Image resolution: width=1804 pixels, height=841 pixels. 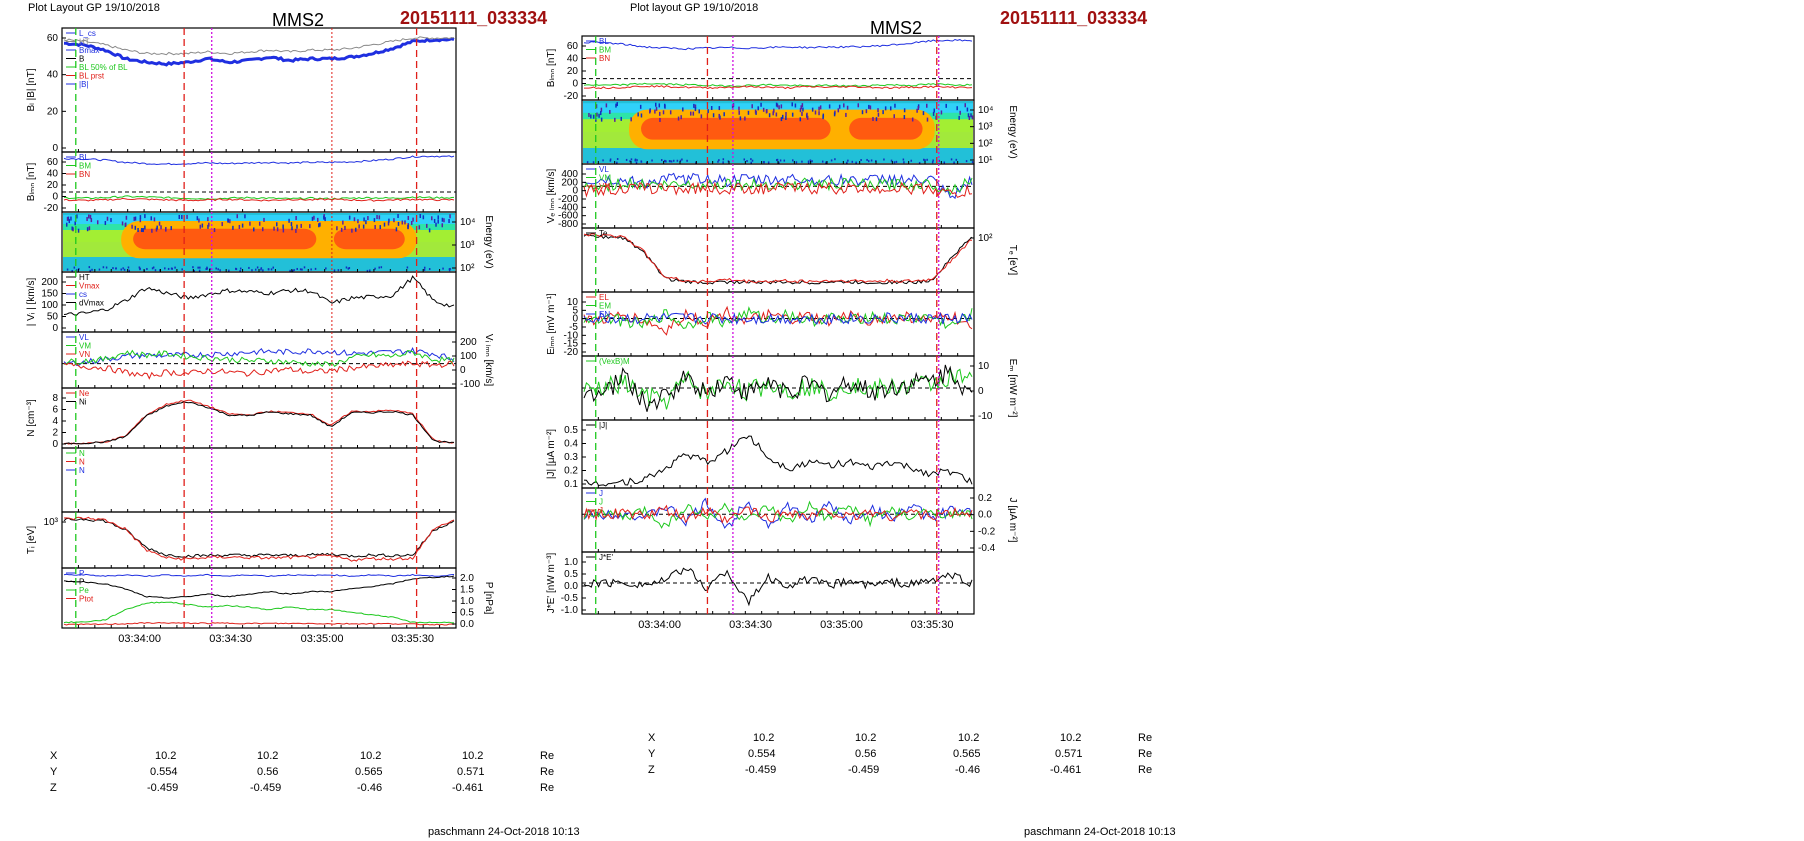 What do you see at coordinates (1069, 754) in the screenshot?
I see `ephemeris-value: 0.571` at bounding box center [1069, 754].